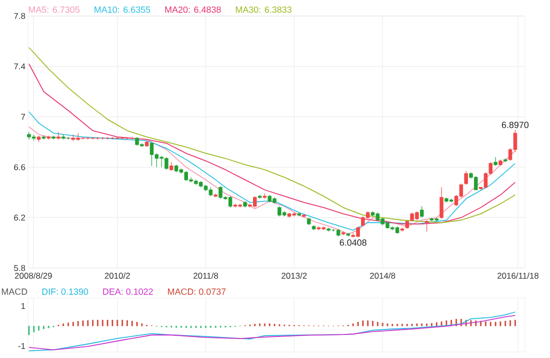 This screenshot has height=358, width=550. Describe the element at coordinates (117, 275) in the screenshot. I see `x-tick-label: 2010/2` at that location.